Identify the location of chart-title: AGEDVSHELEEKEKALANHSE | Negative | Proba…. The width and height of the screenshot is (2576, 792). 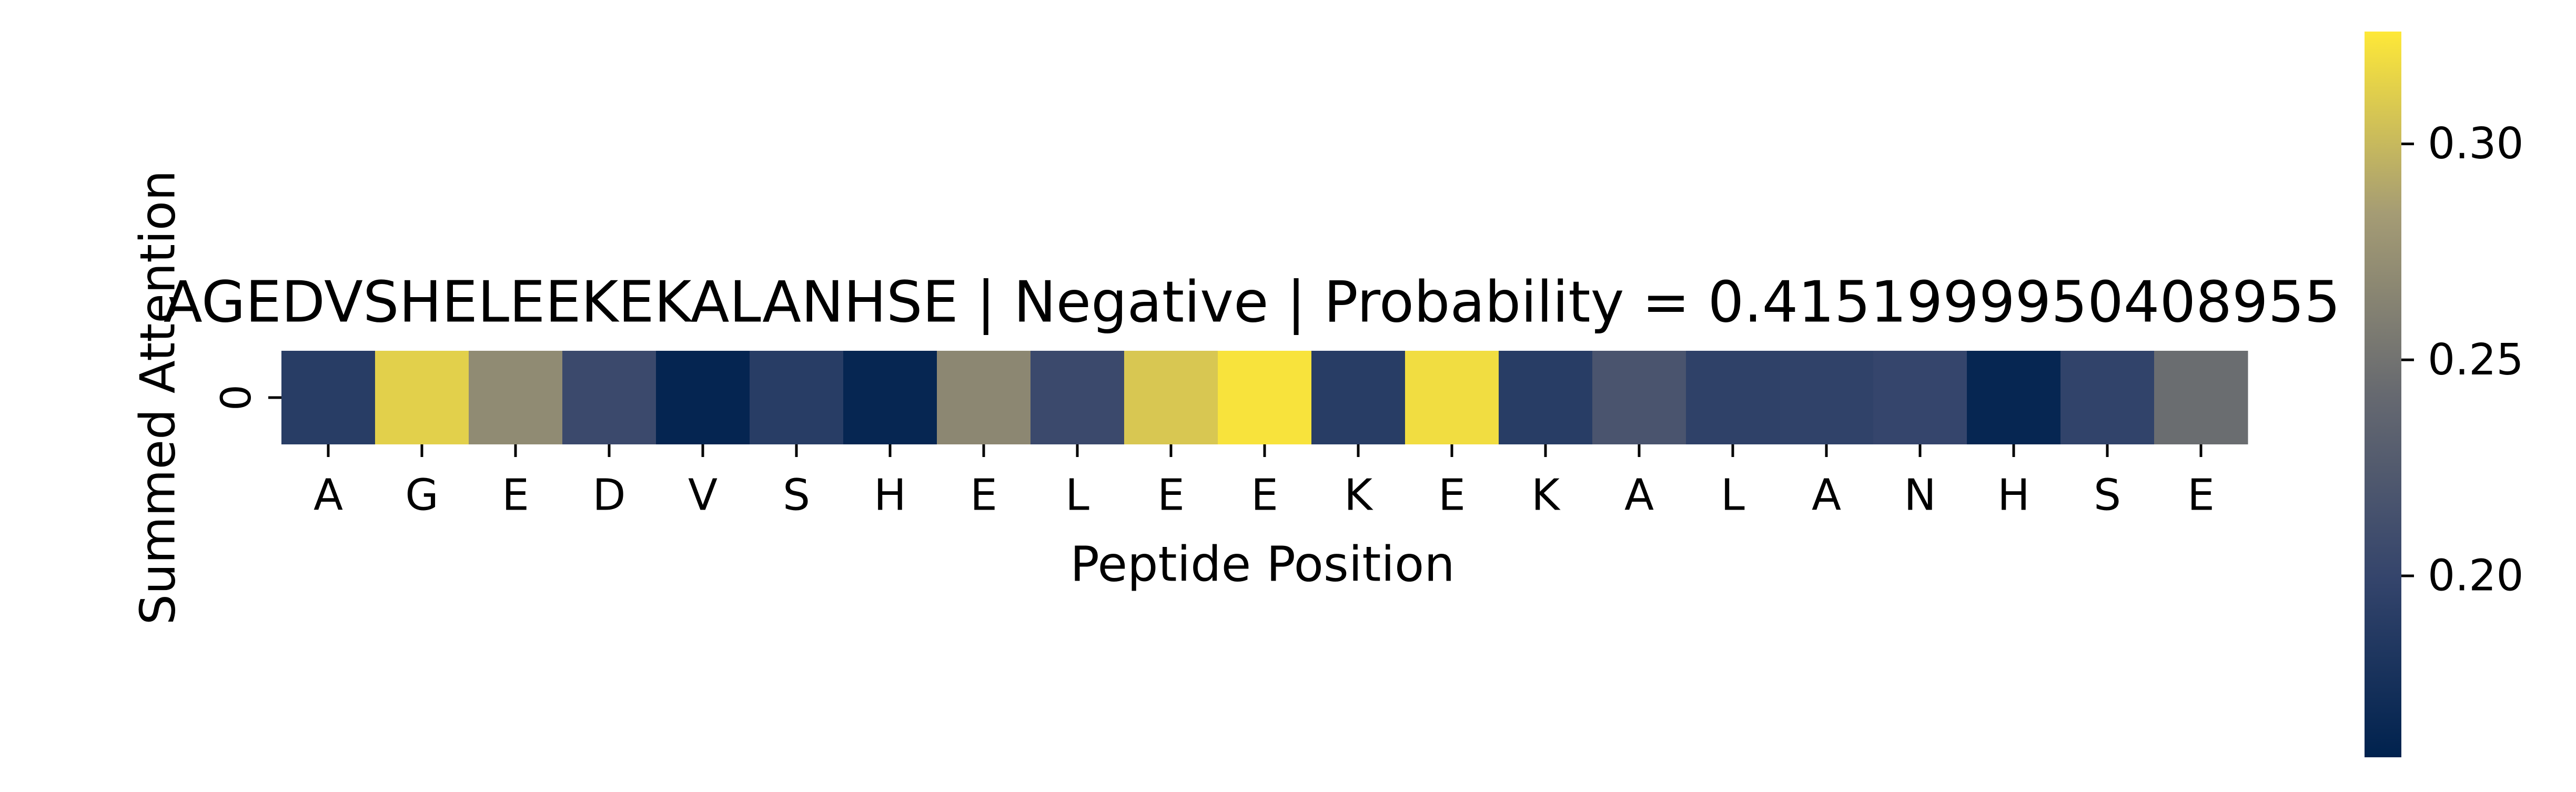
(1252, 303).